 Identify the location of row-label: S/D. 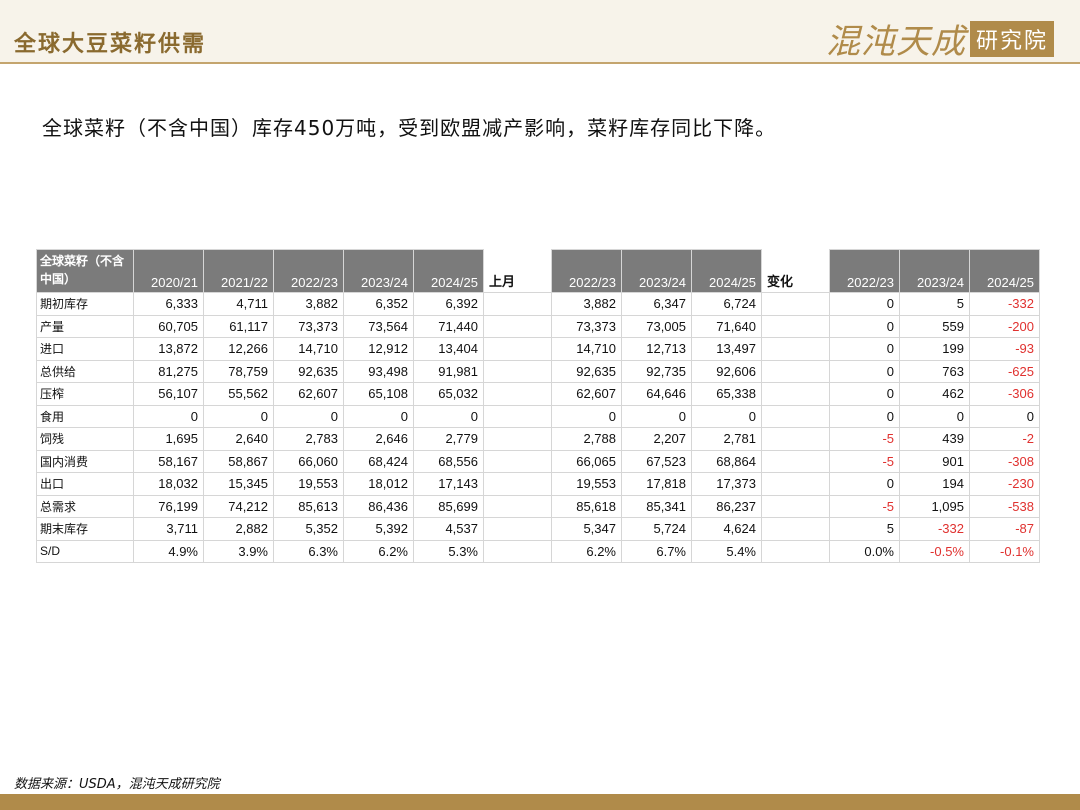
(85, 551).